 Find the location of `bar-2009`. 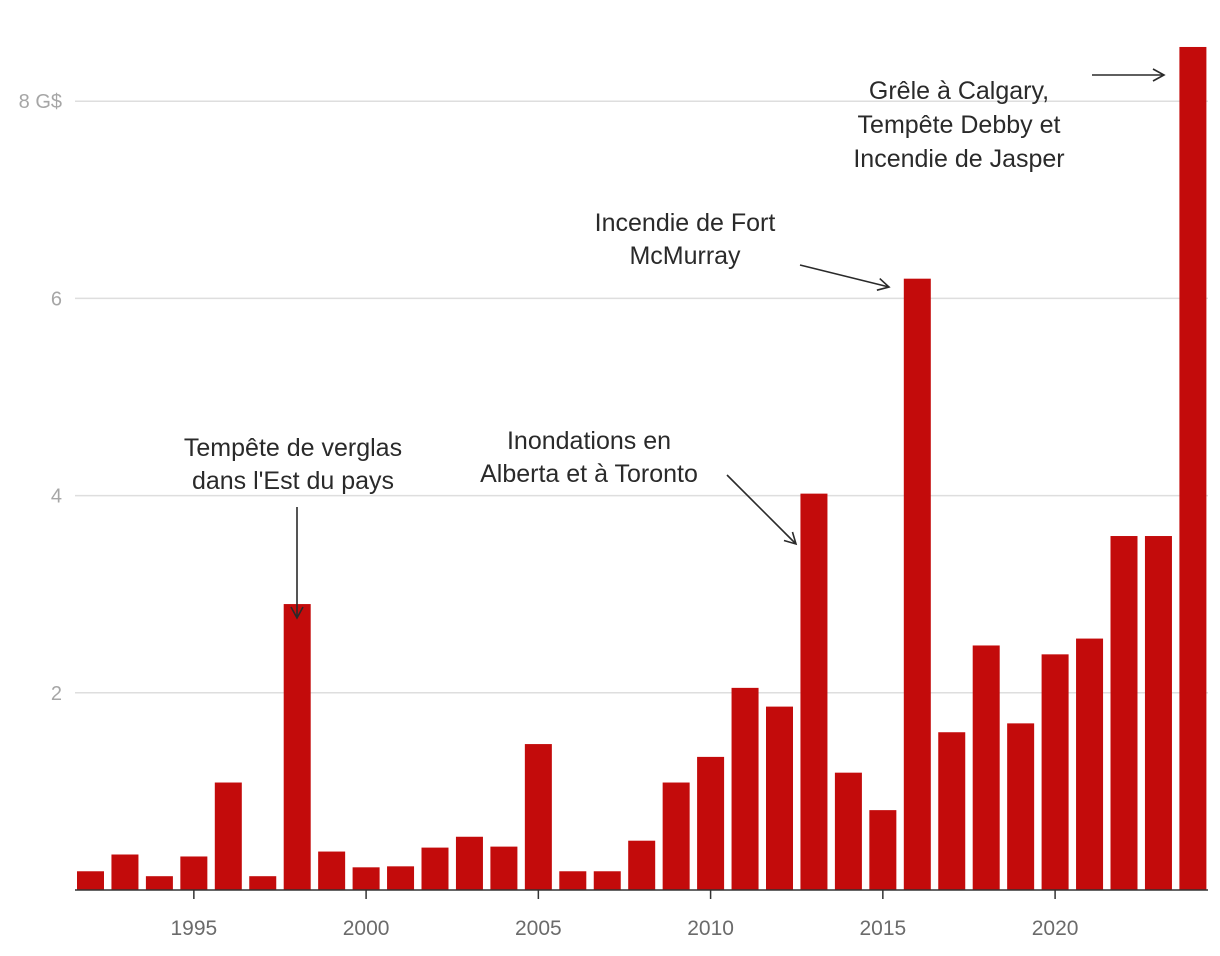

bar-2009 is located at coordinates (676, 836).